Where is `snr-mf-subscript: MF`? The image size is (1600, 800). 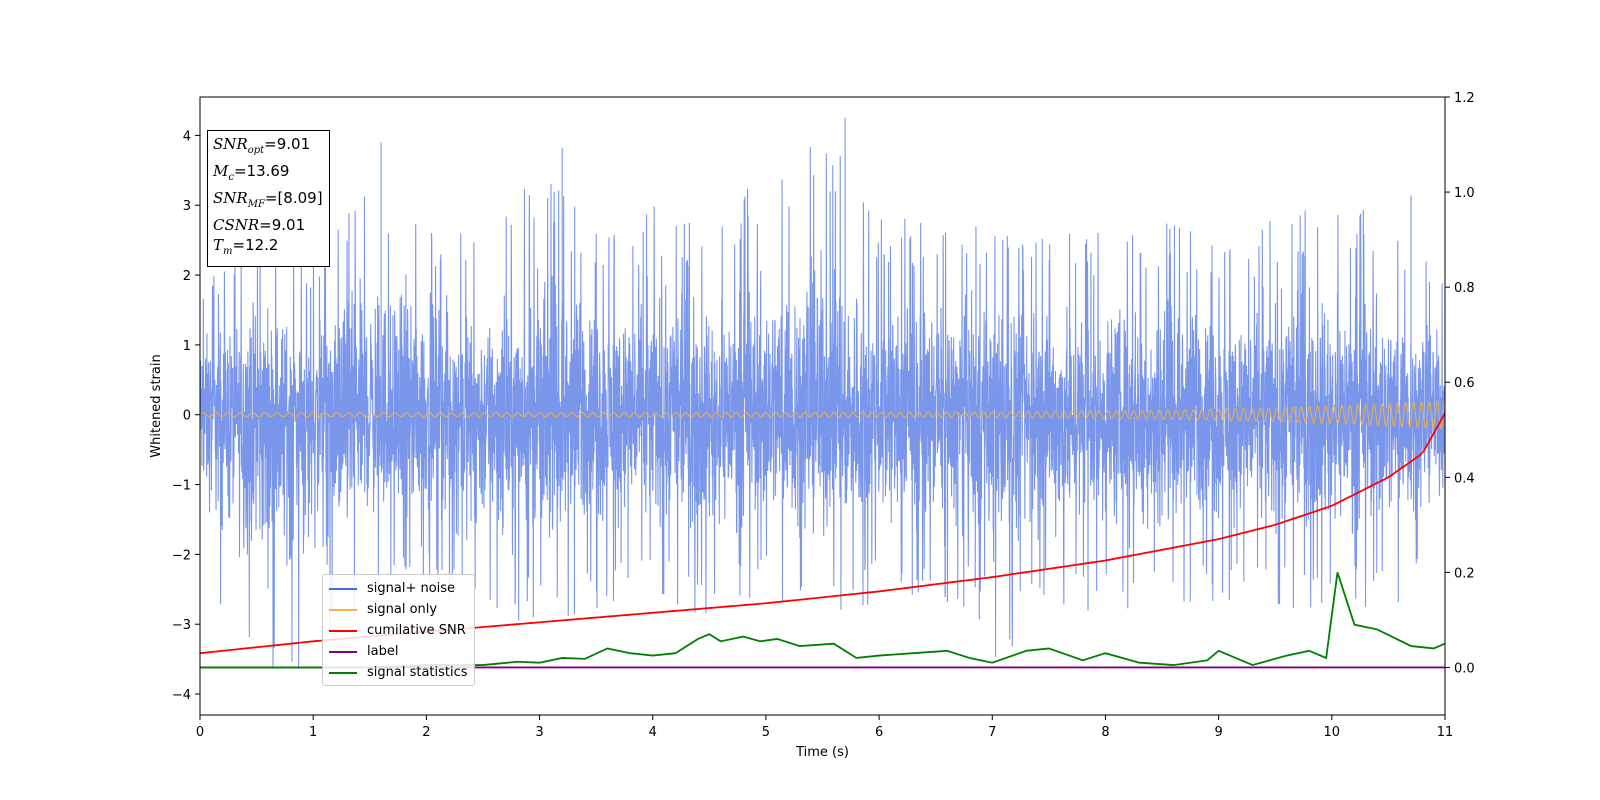
snr-mf-subscript: MF is located at coordinates (256, 204).